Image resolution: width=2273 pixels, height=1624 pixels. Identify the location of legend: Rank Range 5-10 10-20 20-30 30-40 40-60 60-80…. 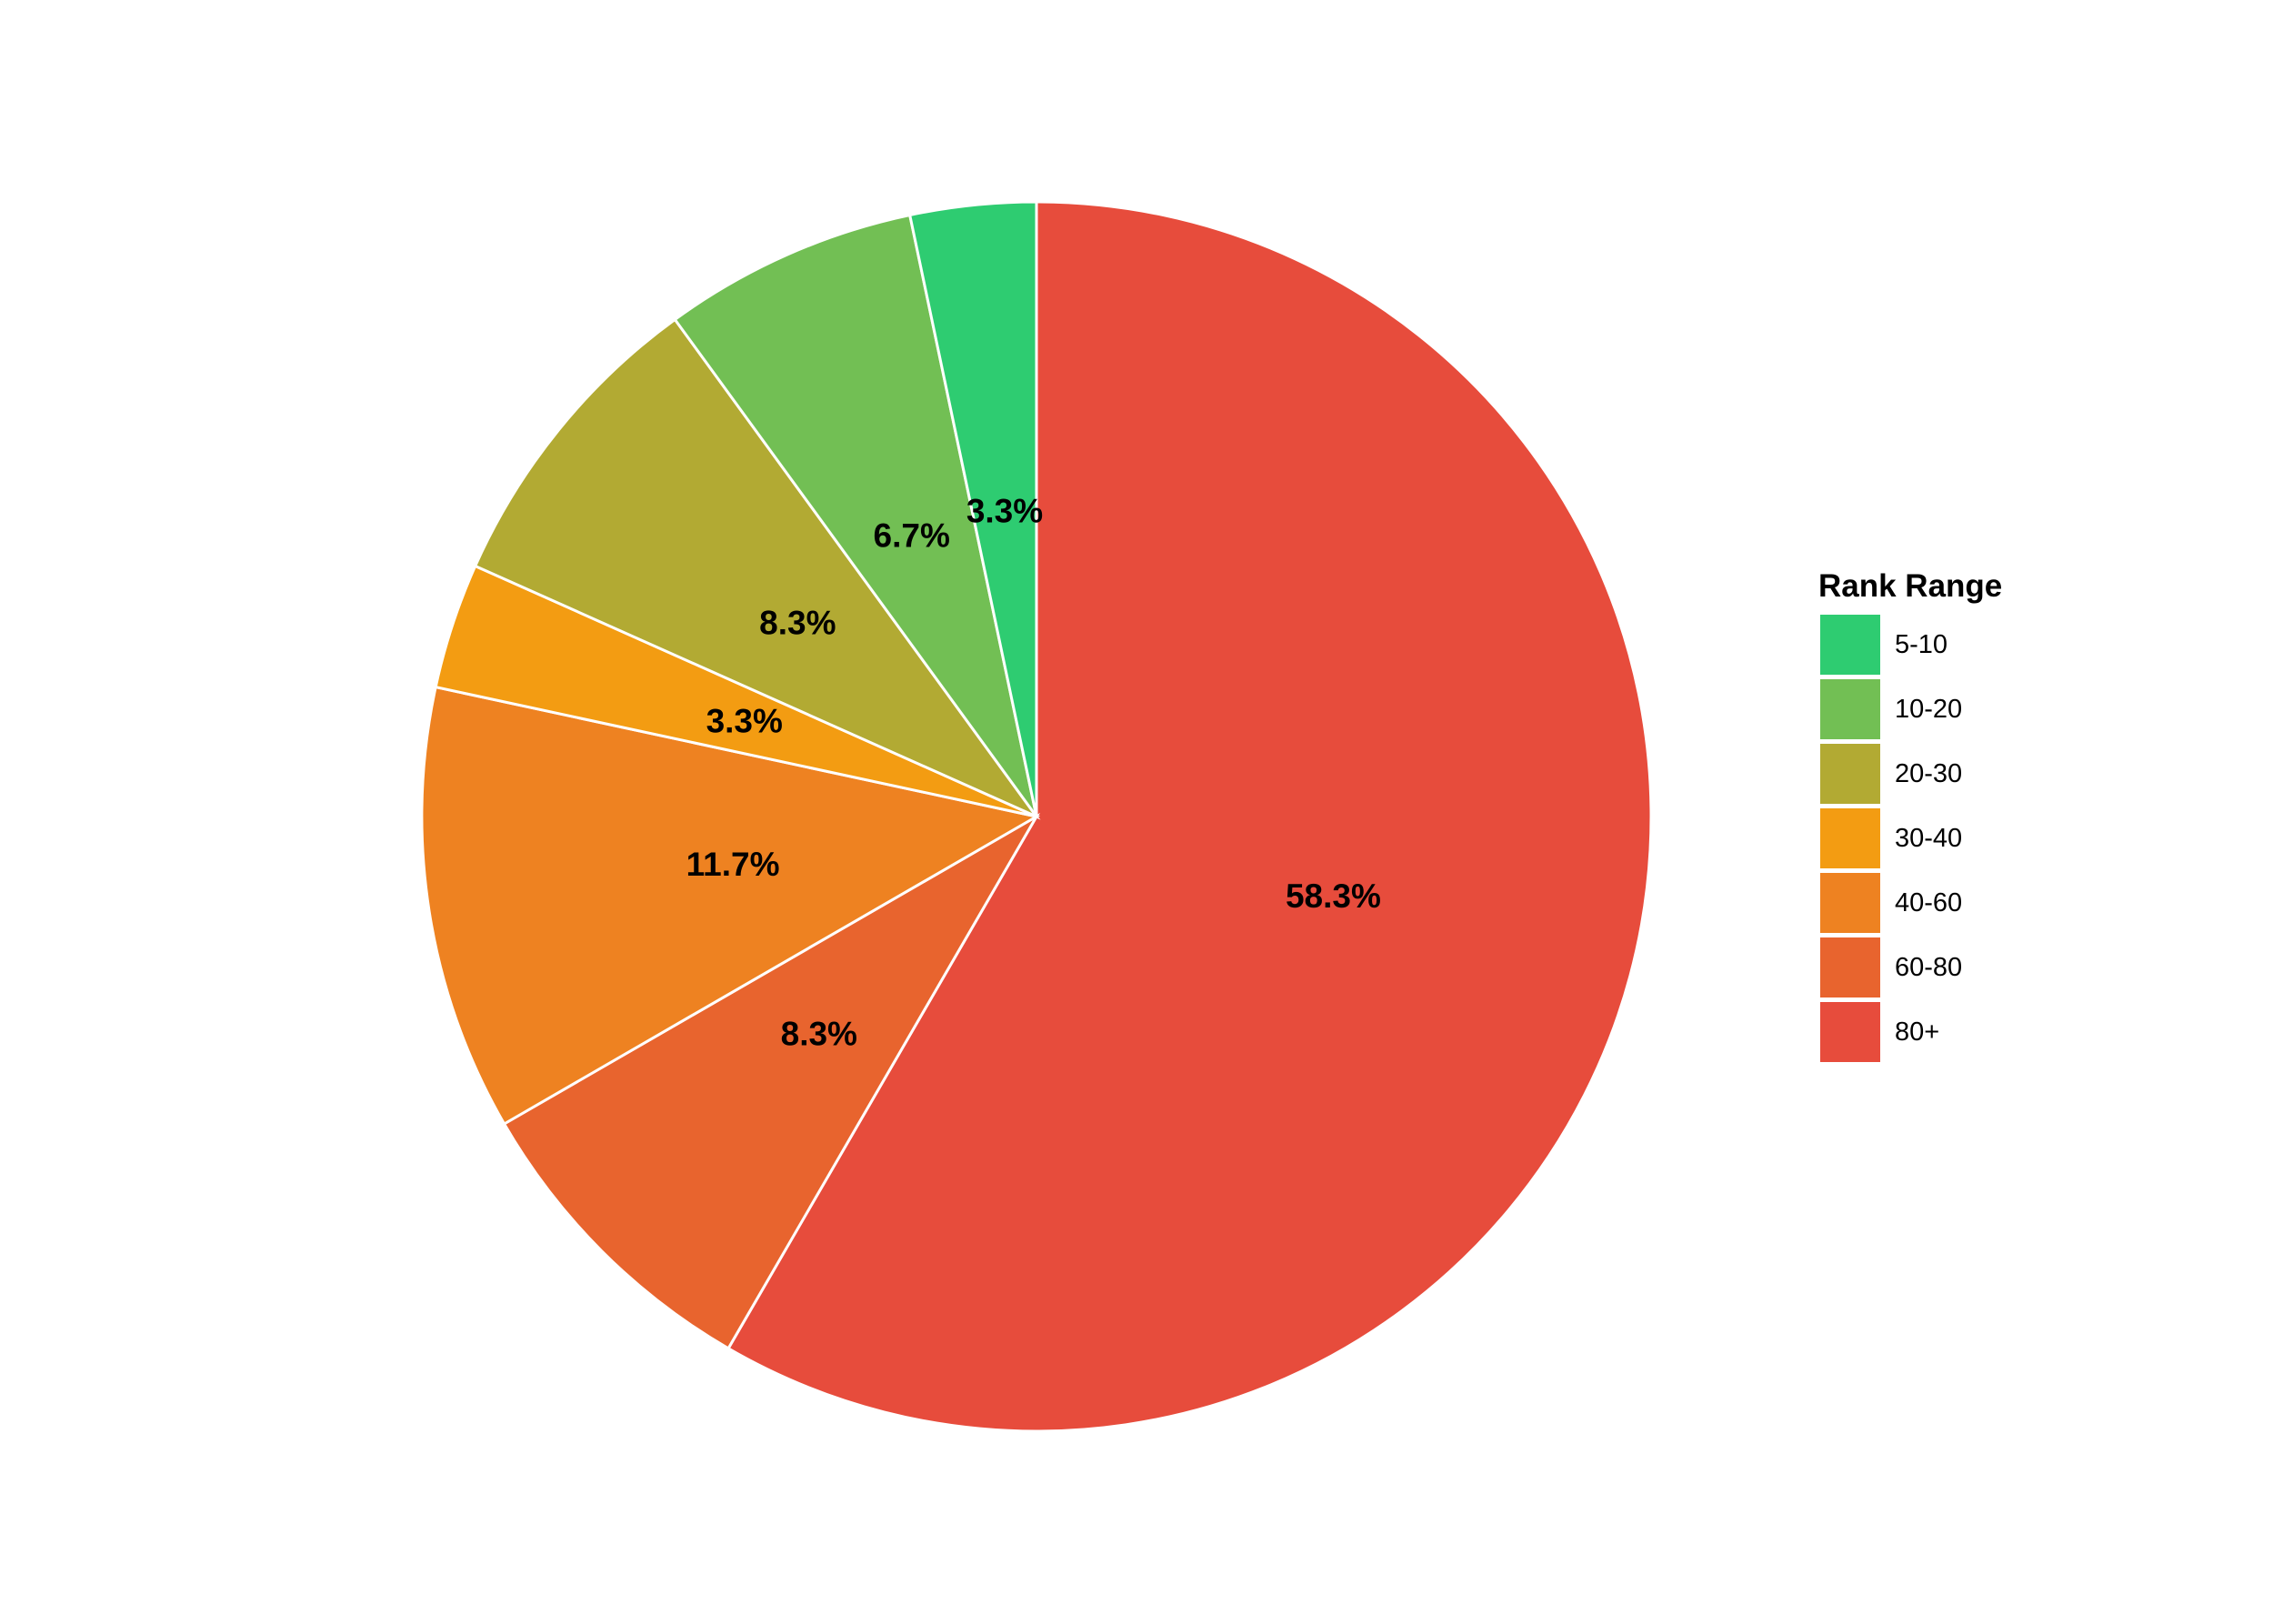
(1910, 815).